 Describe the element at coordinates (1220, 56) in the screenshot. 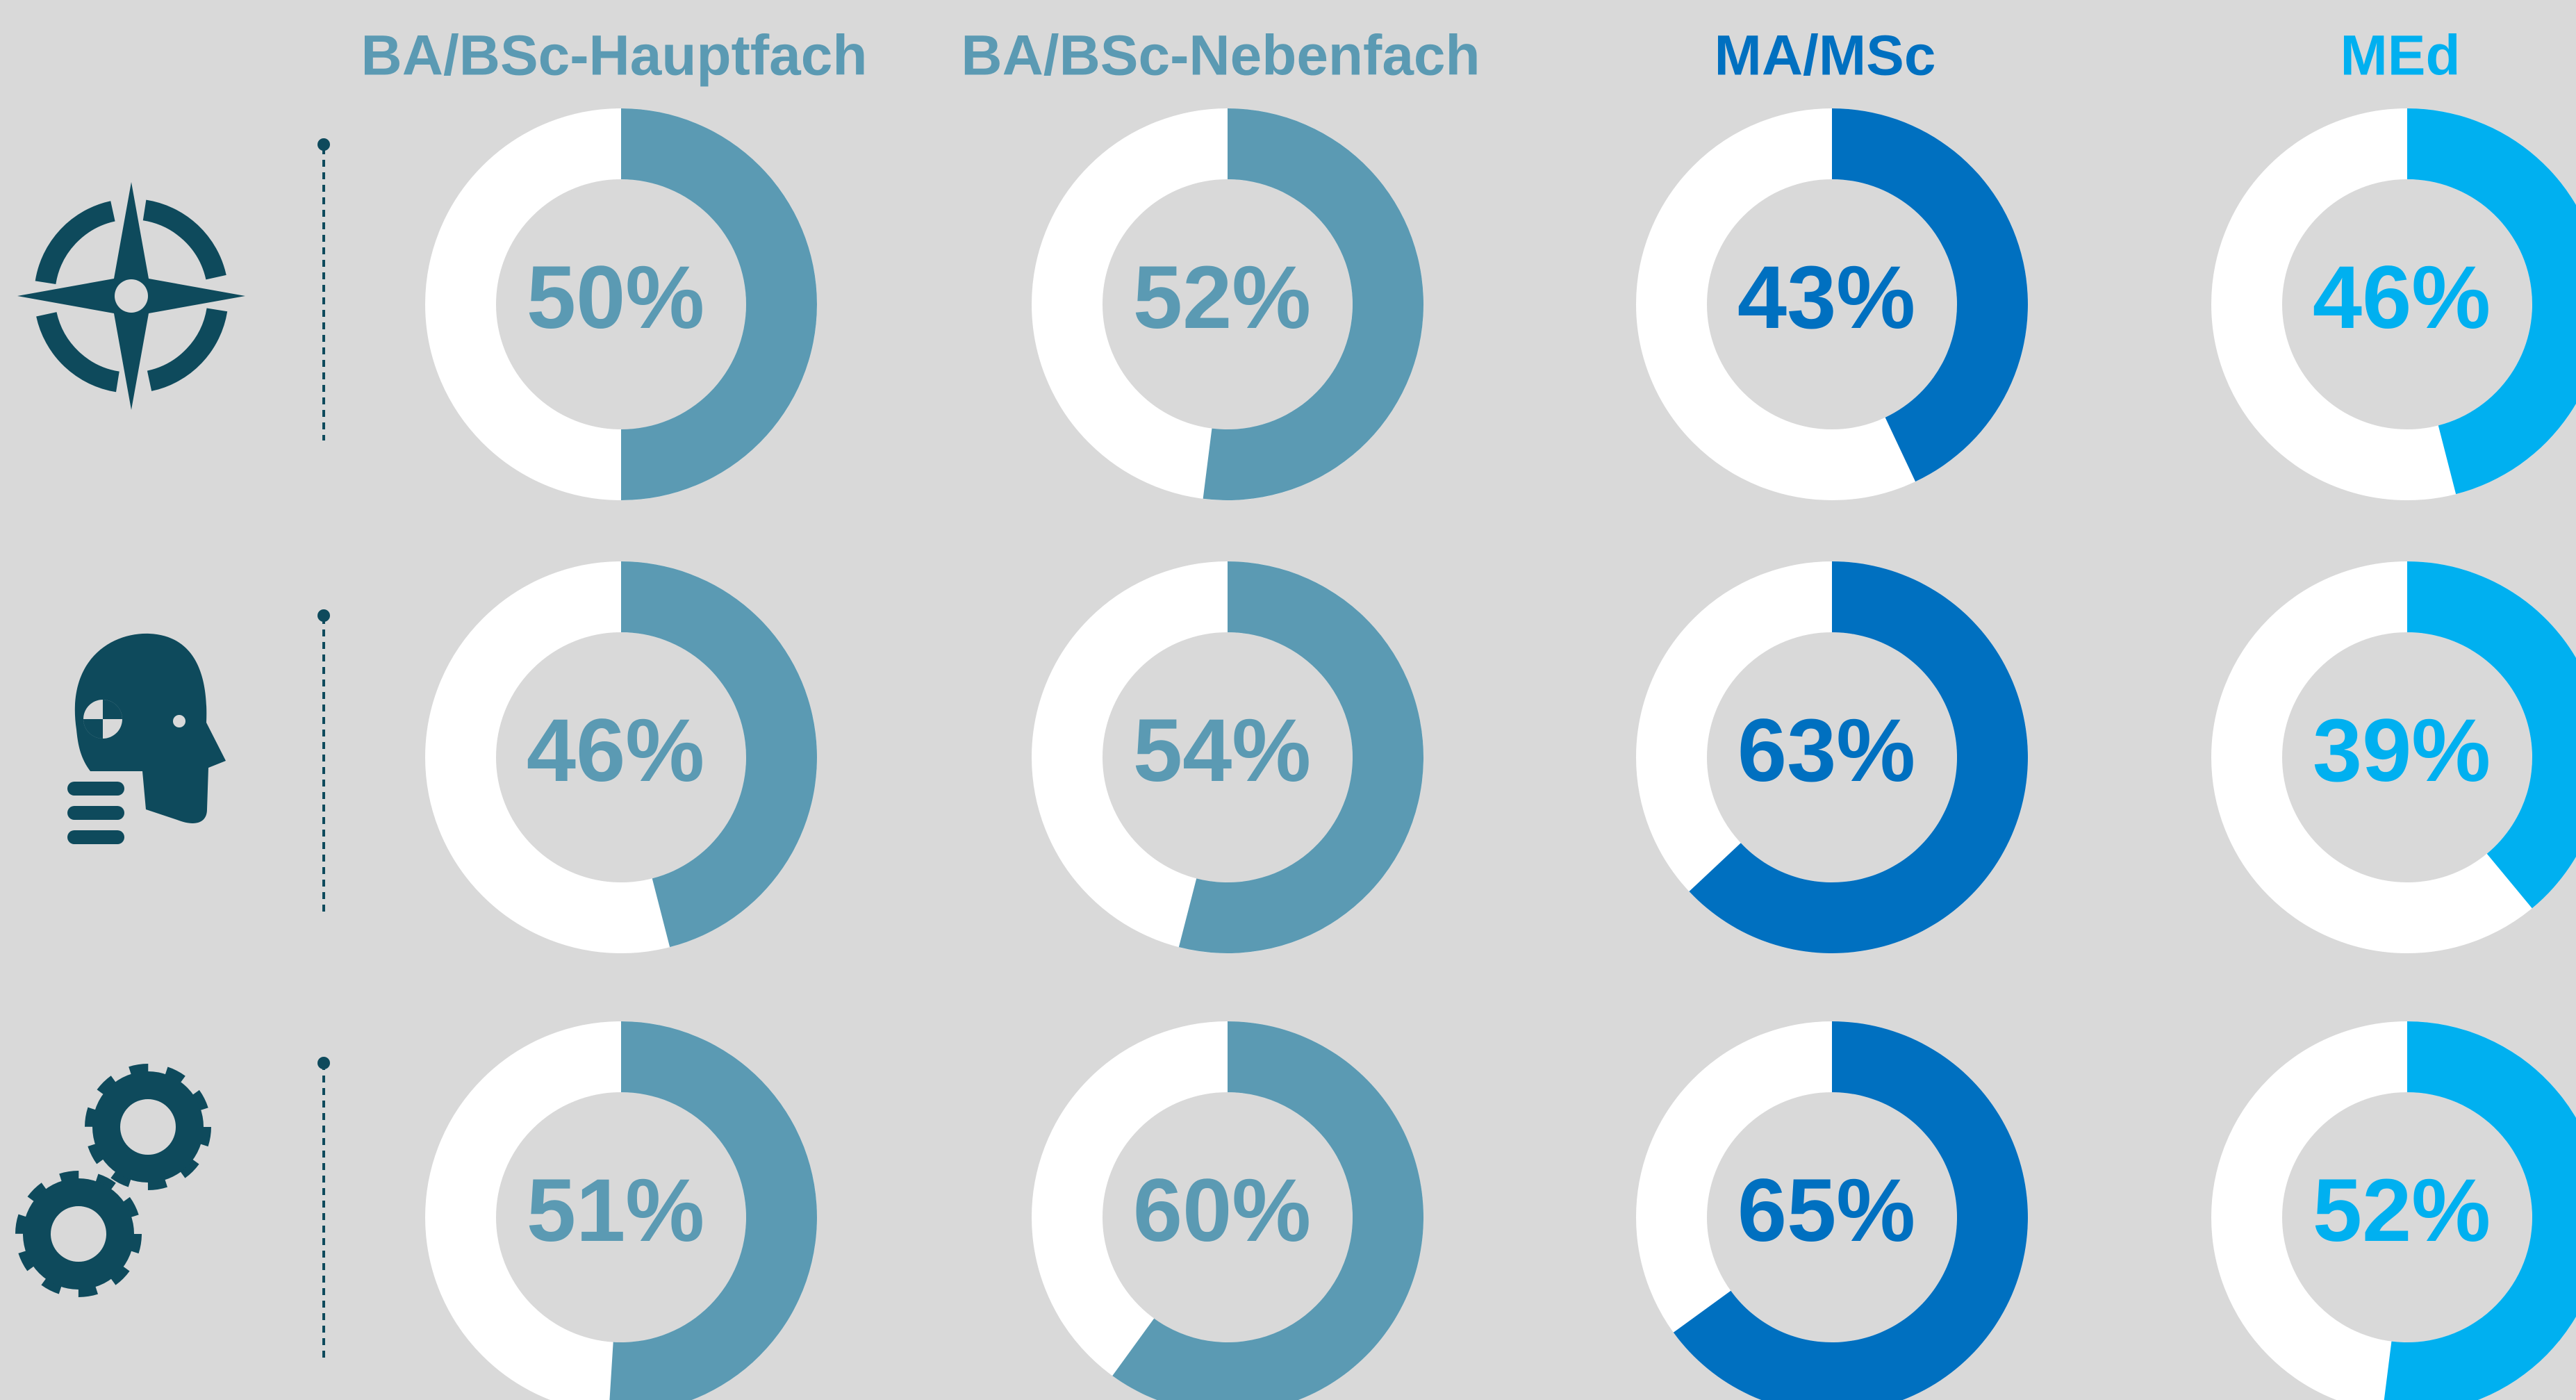

I see `column-title: BA/BSc-Nebenfach` at that location.